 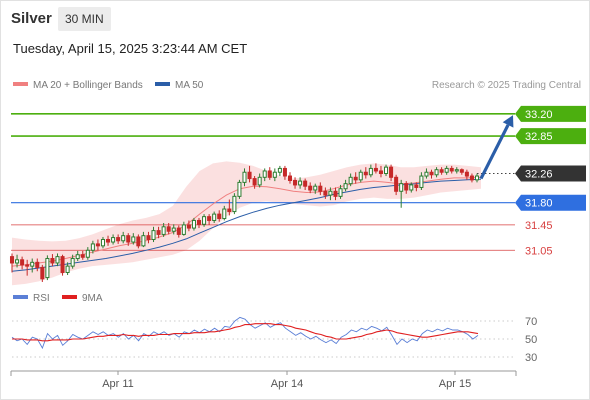 I want to click on ma9-swatch, so click(x=69, y=297).